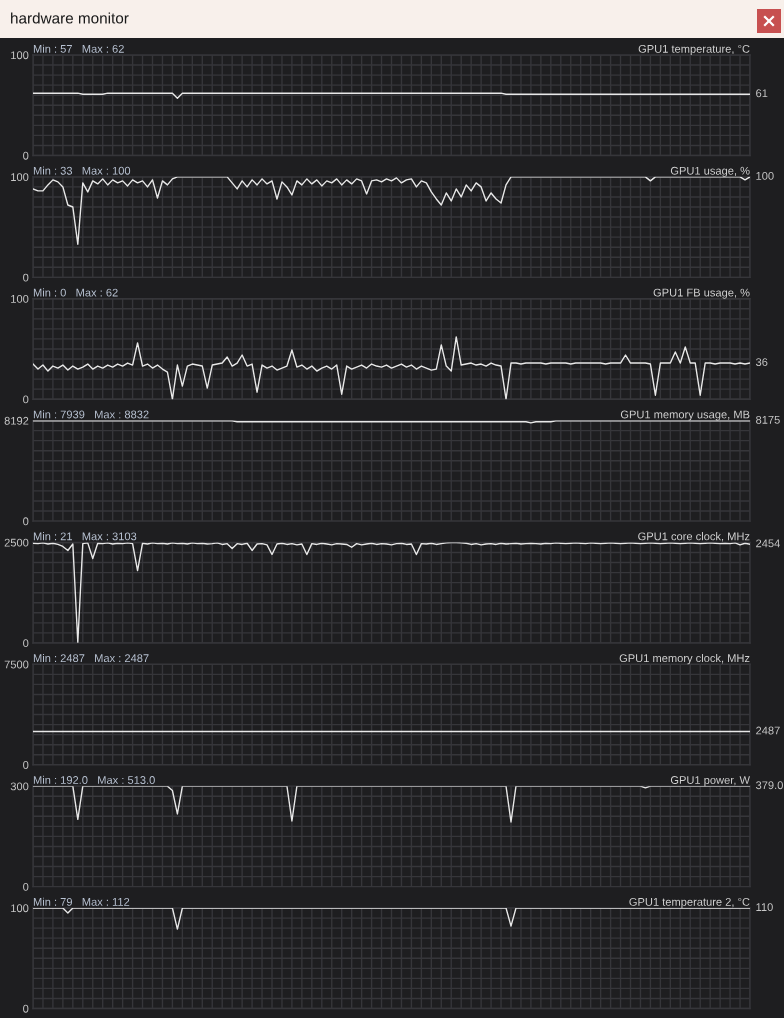 Image resolution: width=784 pixels, height=1018 pixels. I want to click on text: Min : 2487 Max : 2487, so click(91, 658).